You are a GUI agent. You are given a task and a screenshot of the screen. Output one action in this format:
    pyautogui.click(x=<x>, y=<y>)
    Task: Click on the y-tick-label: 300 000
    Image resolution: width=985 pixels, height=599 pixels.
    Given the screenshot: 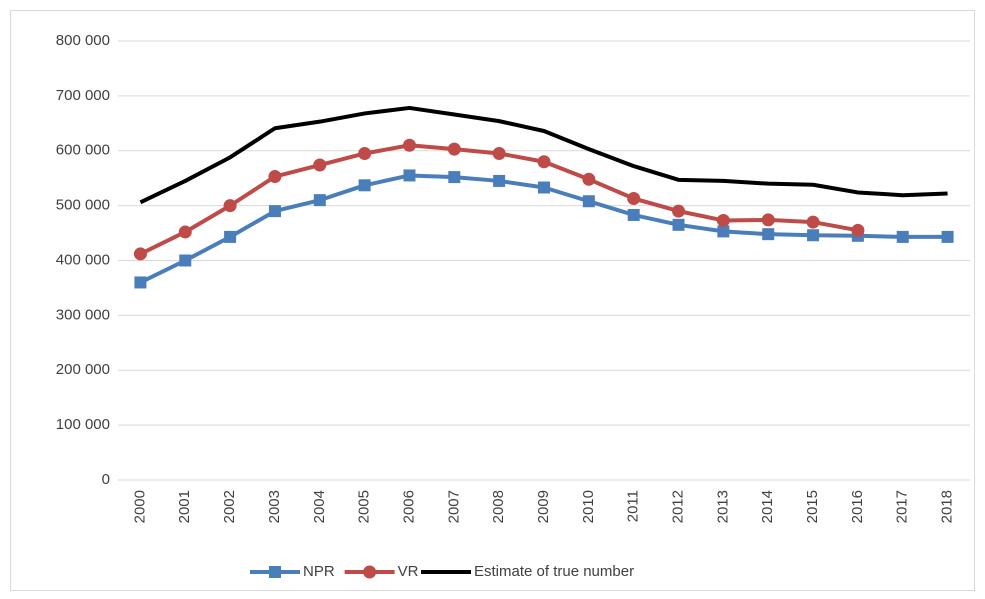 What is the action you would take?
    pyautogui.click(x=83, y=314)
    